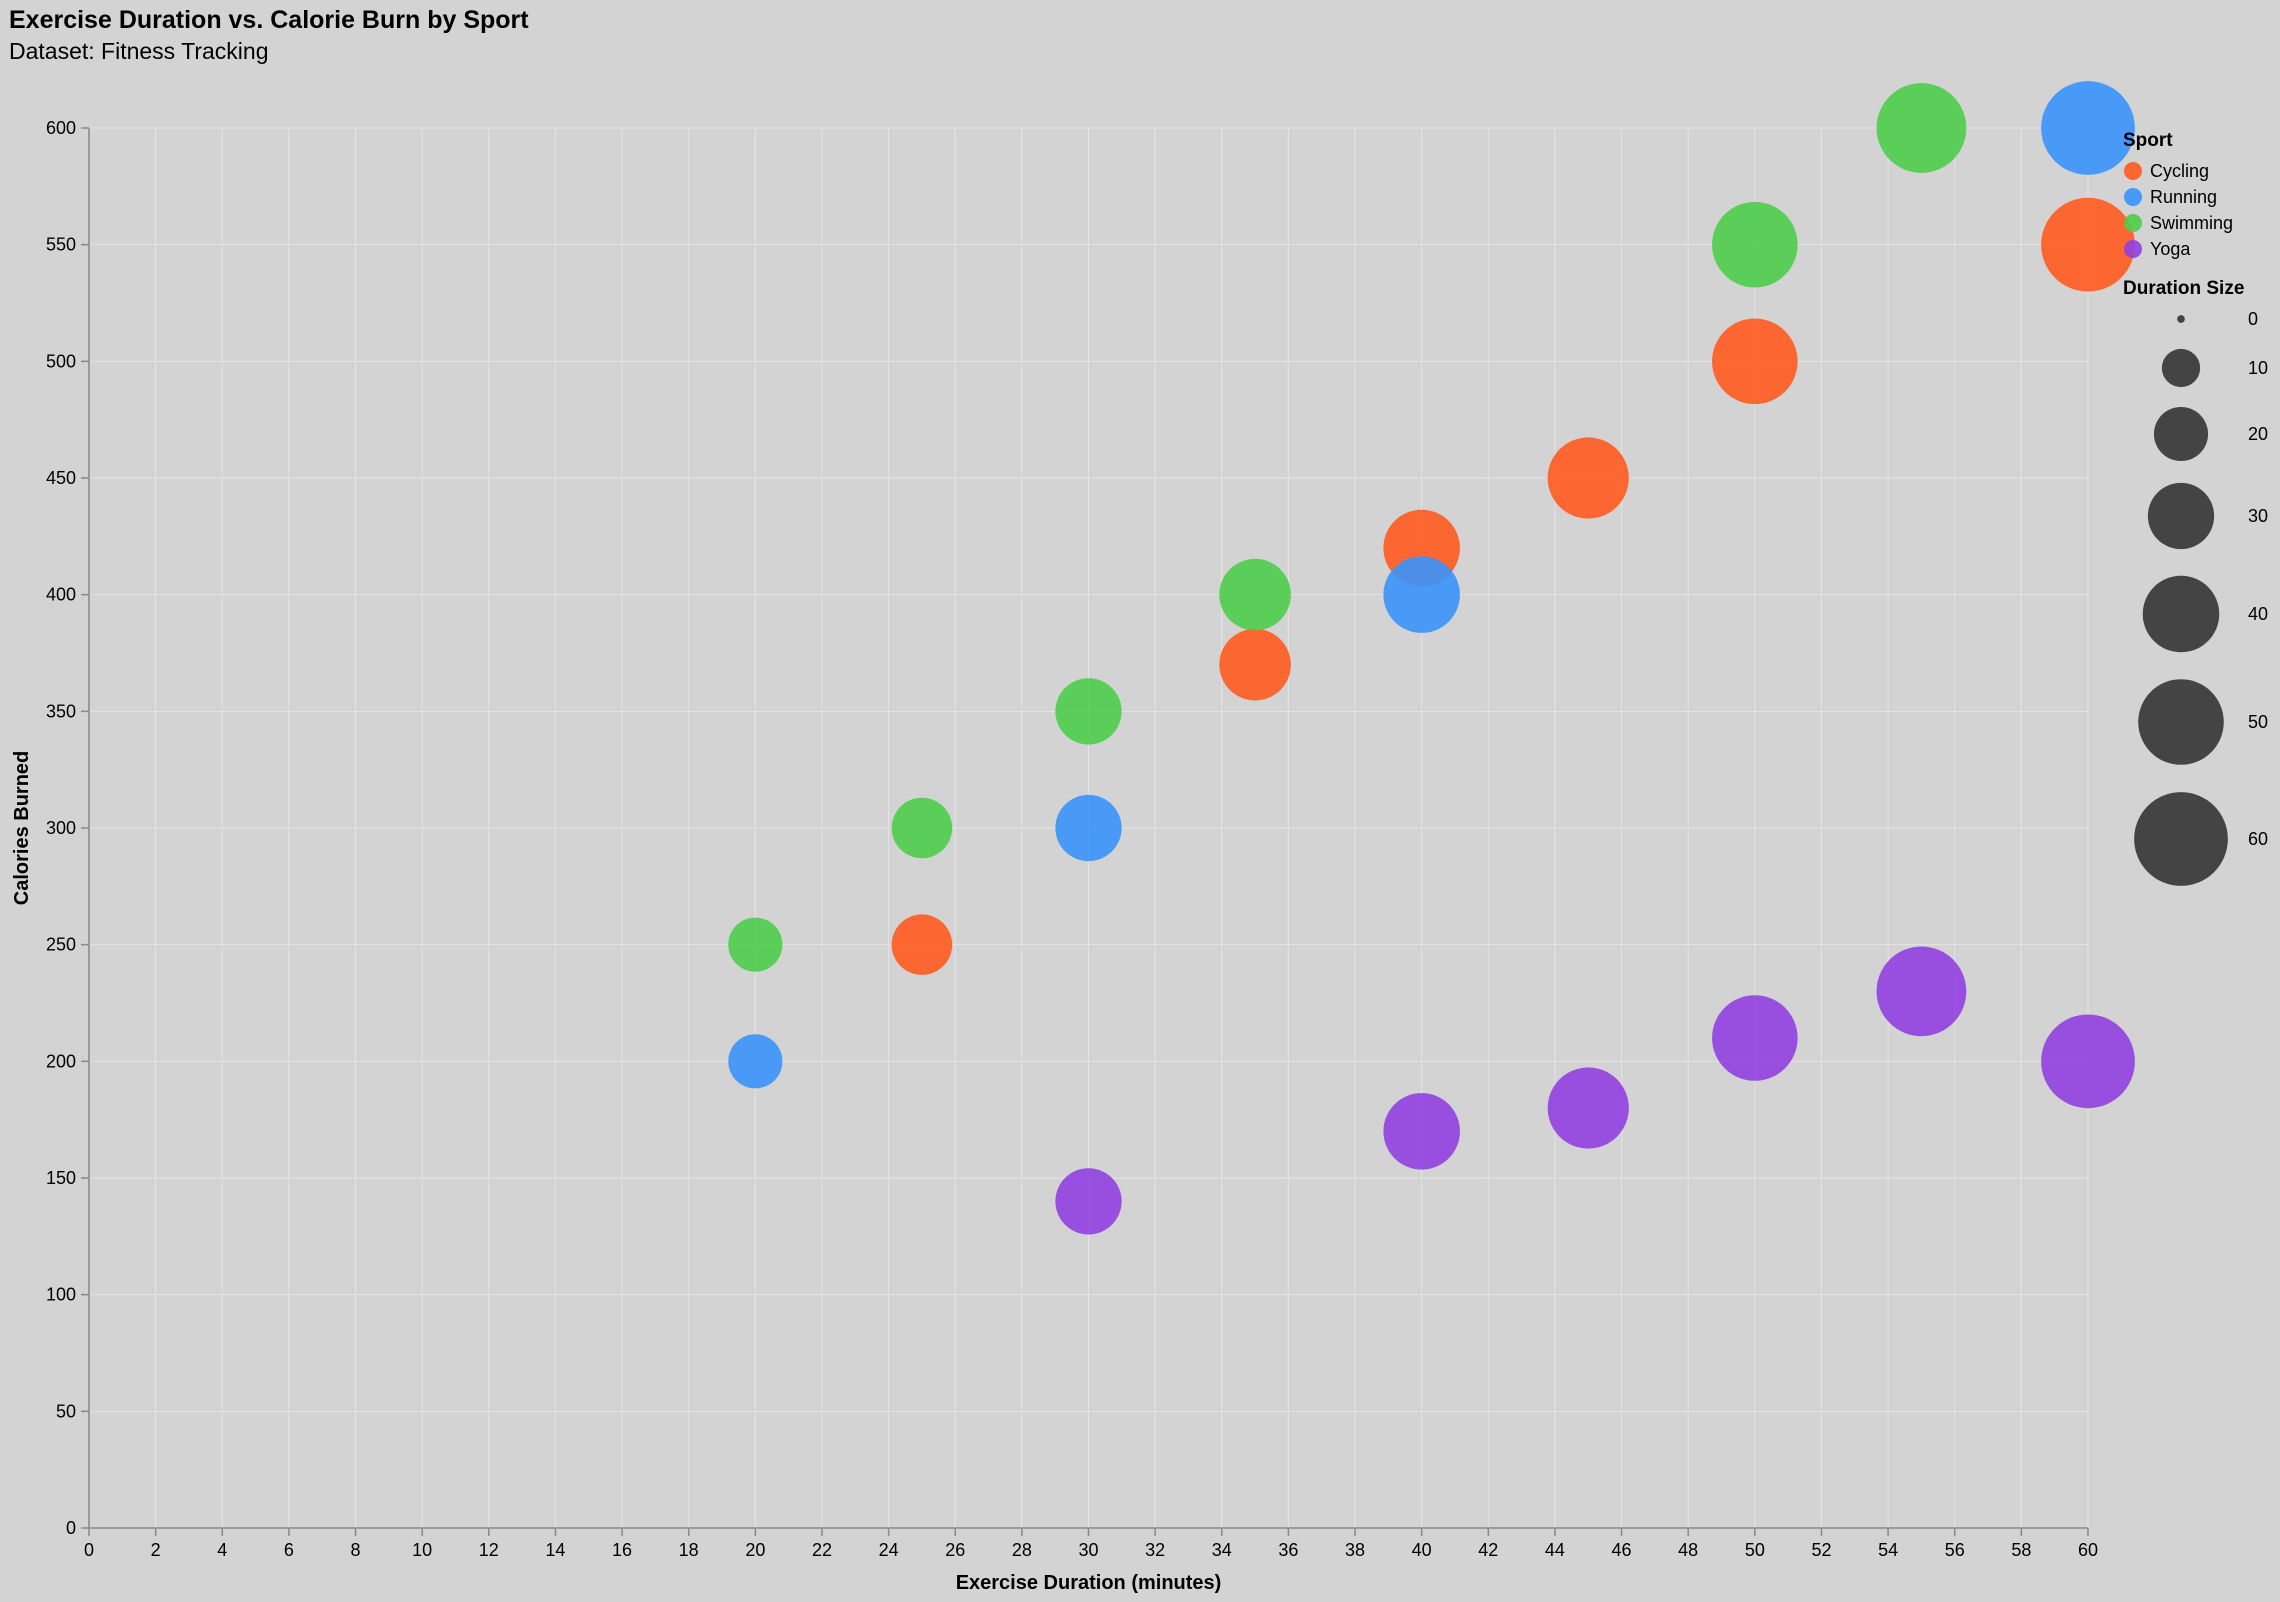 The height and width of the screenshot is (1602, 2280). What do you see at coordinates (2258, 368) in the screenshot?
I see `legend-size-label: 10` at bounding box center [2258, 368].